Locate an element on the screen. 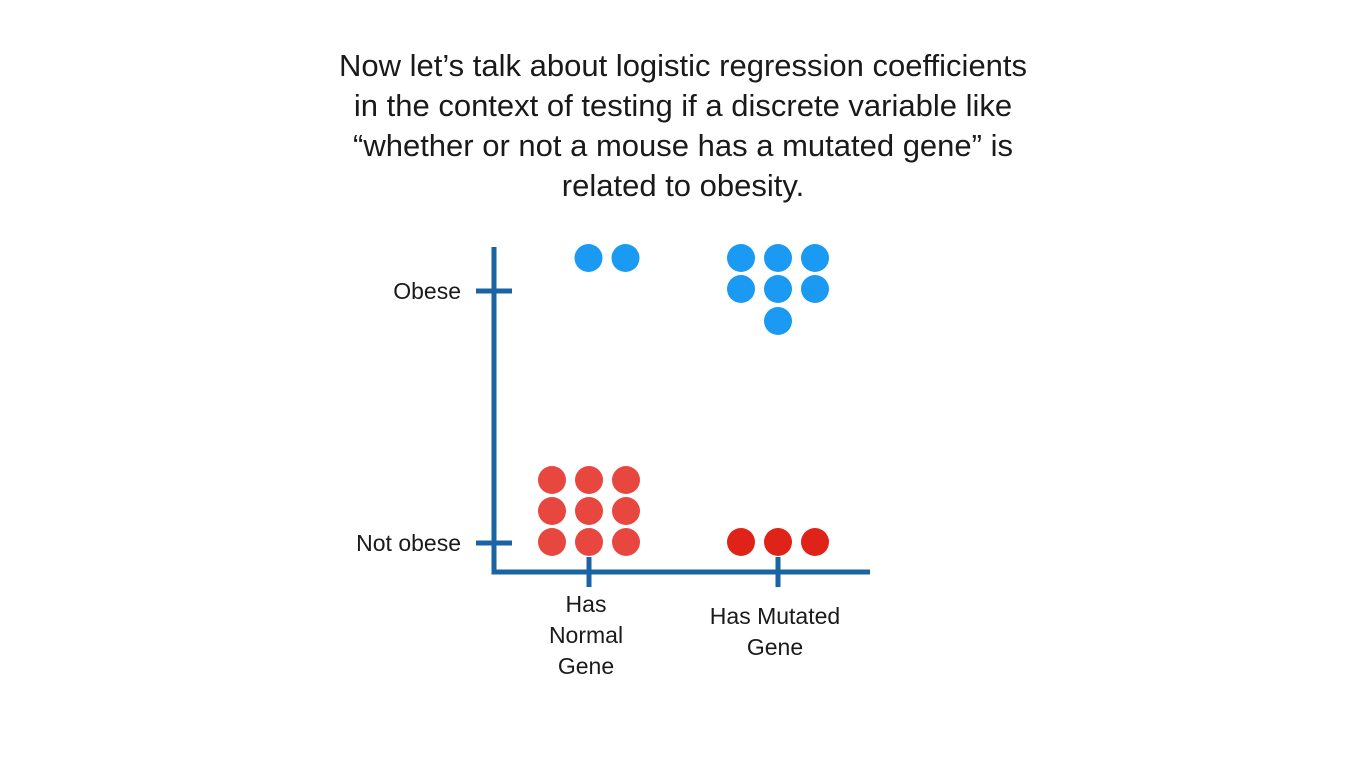 The image size is (1366, 768). y-tick-label: Not obese is located at coordinates (408, 543).